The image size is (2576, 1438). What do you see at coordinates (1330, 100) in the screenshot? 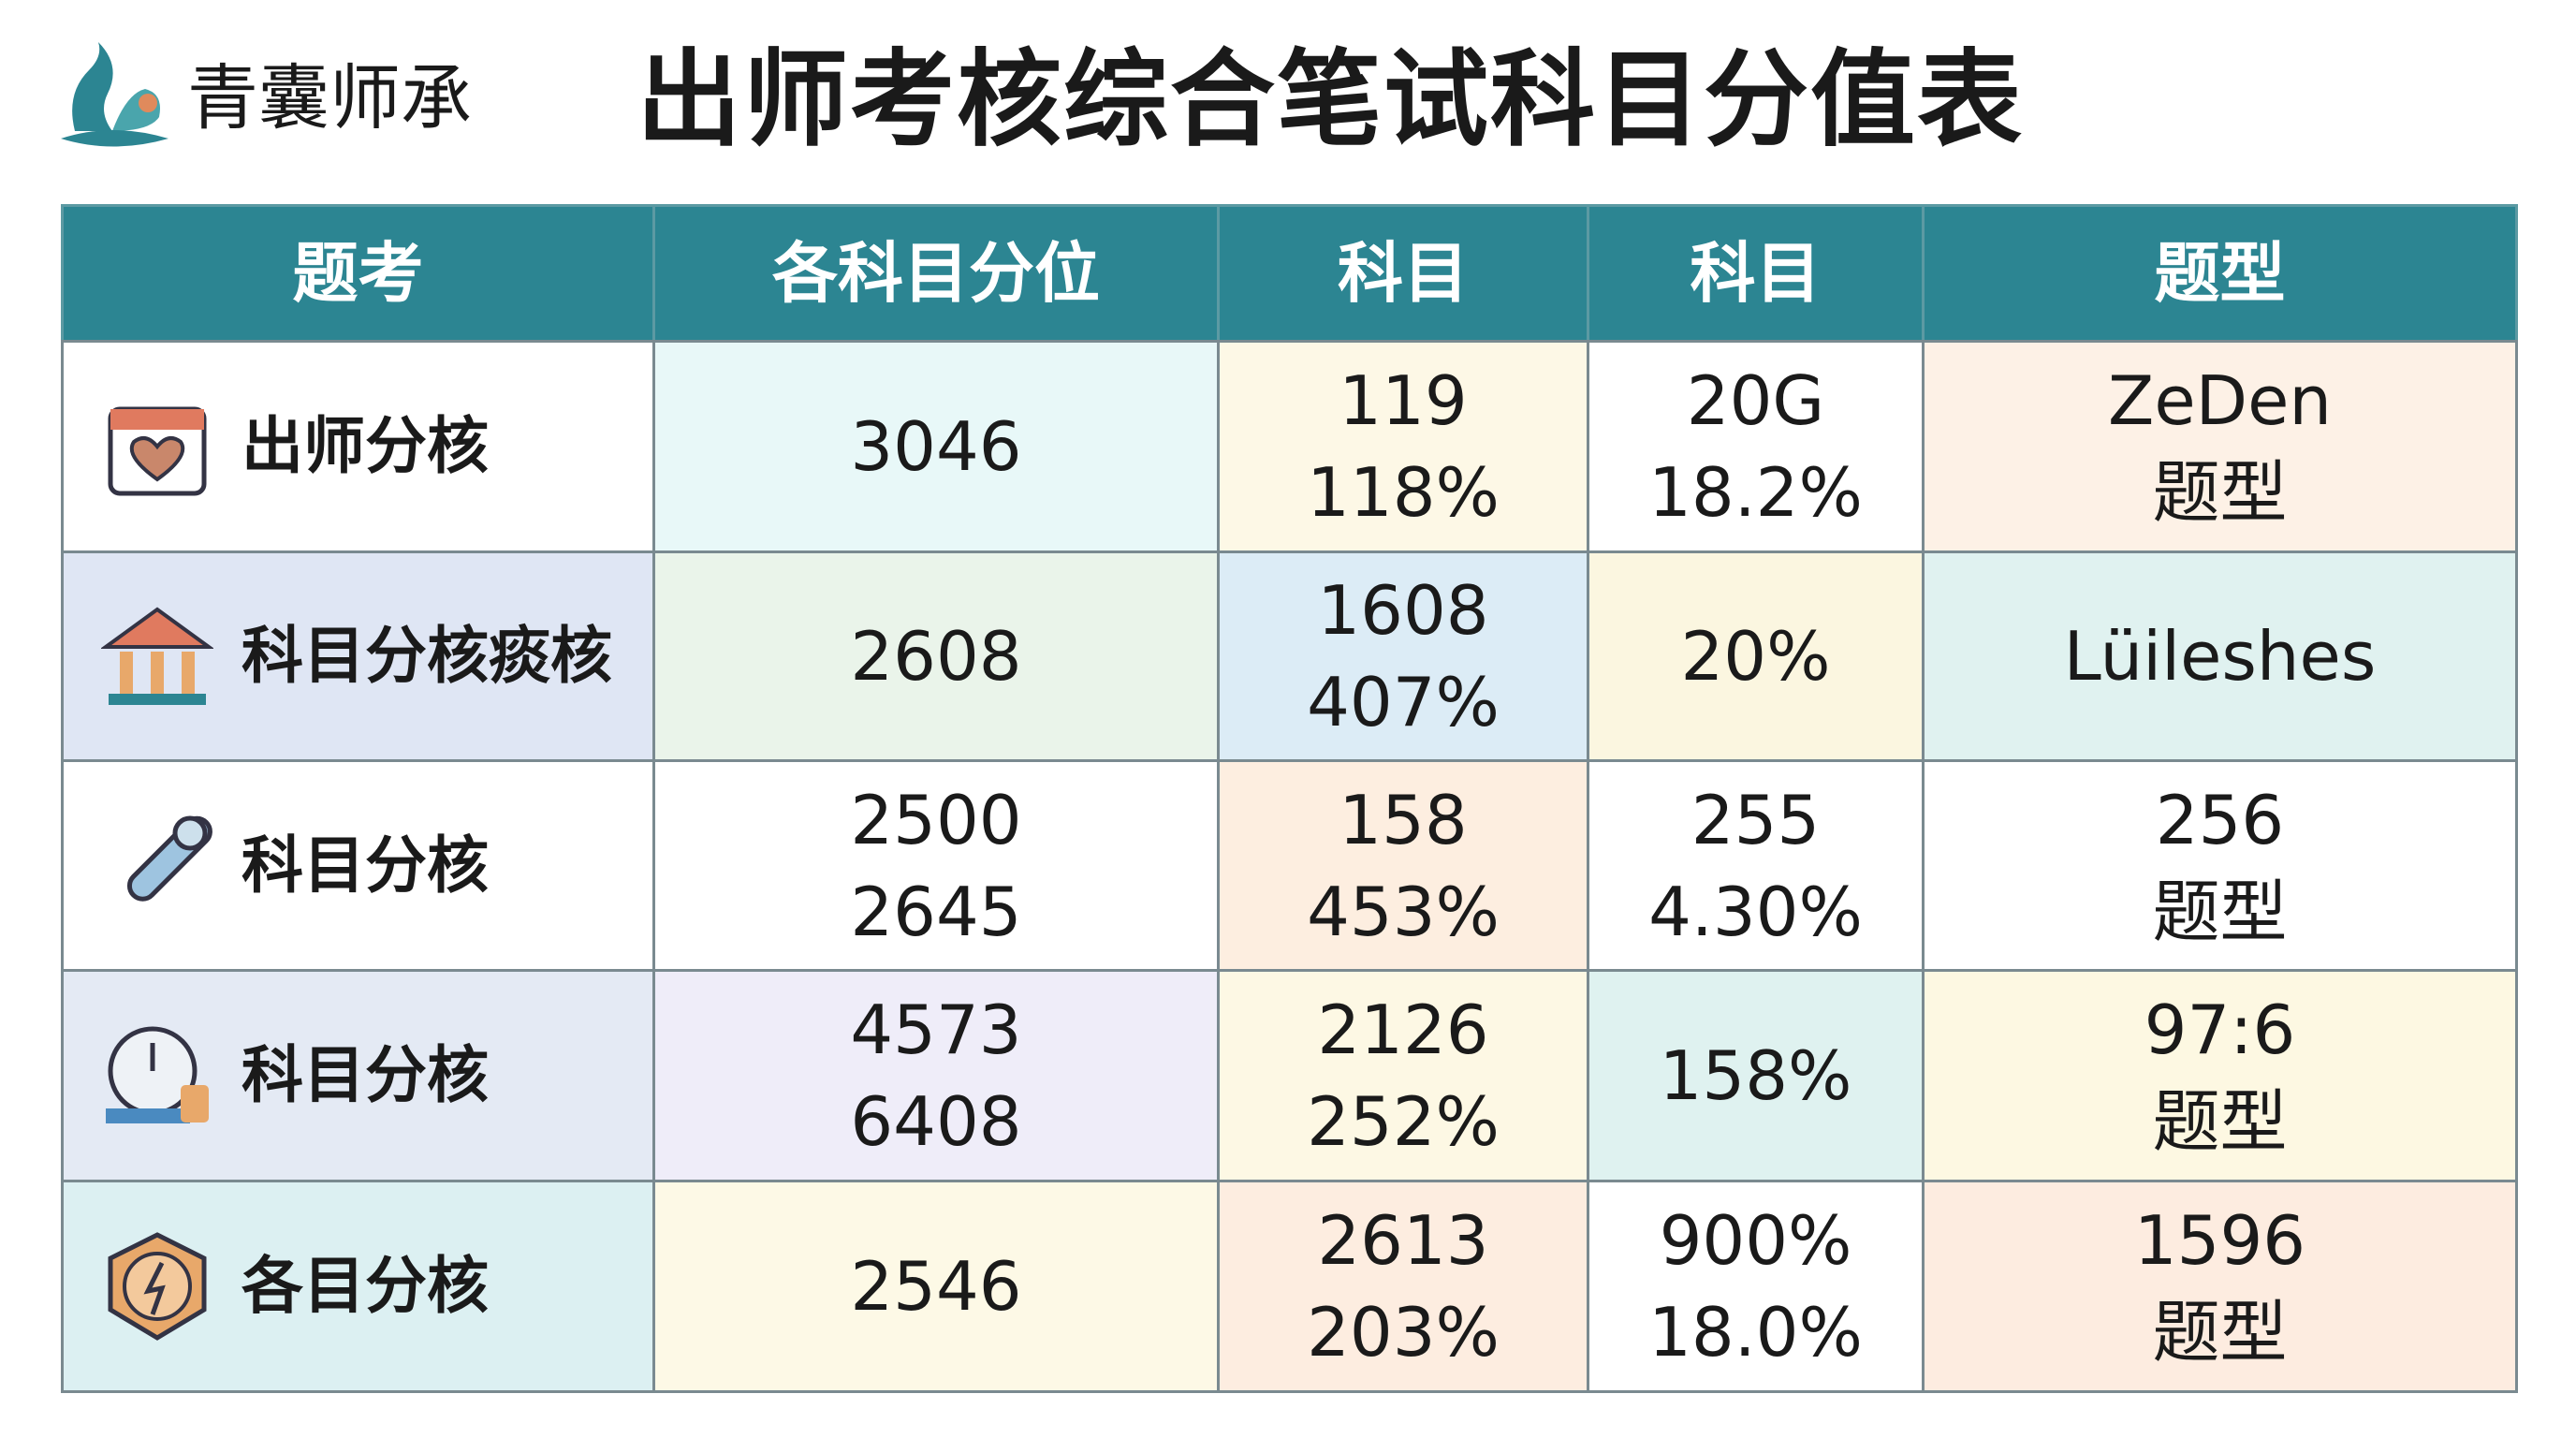
I see `page-title: 出师考核综合笔试科目分值表` at bounding box center [1330, 100].